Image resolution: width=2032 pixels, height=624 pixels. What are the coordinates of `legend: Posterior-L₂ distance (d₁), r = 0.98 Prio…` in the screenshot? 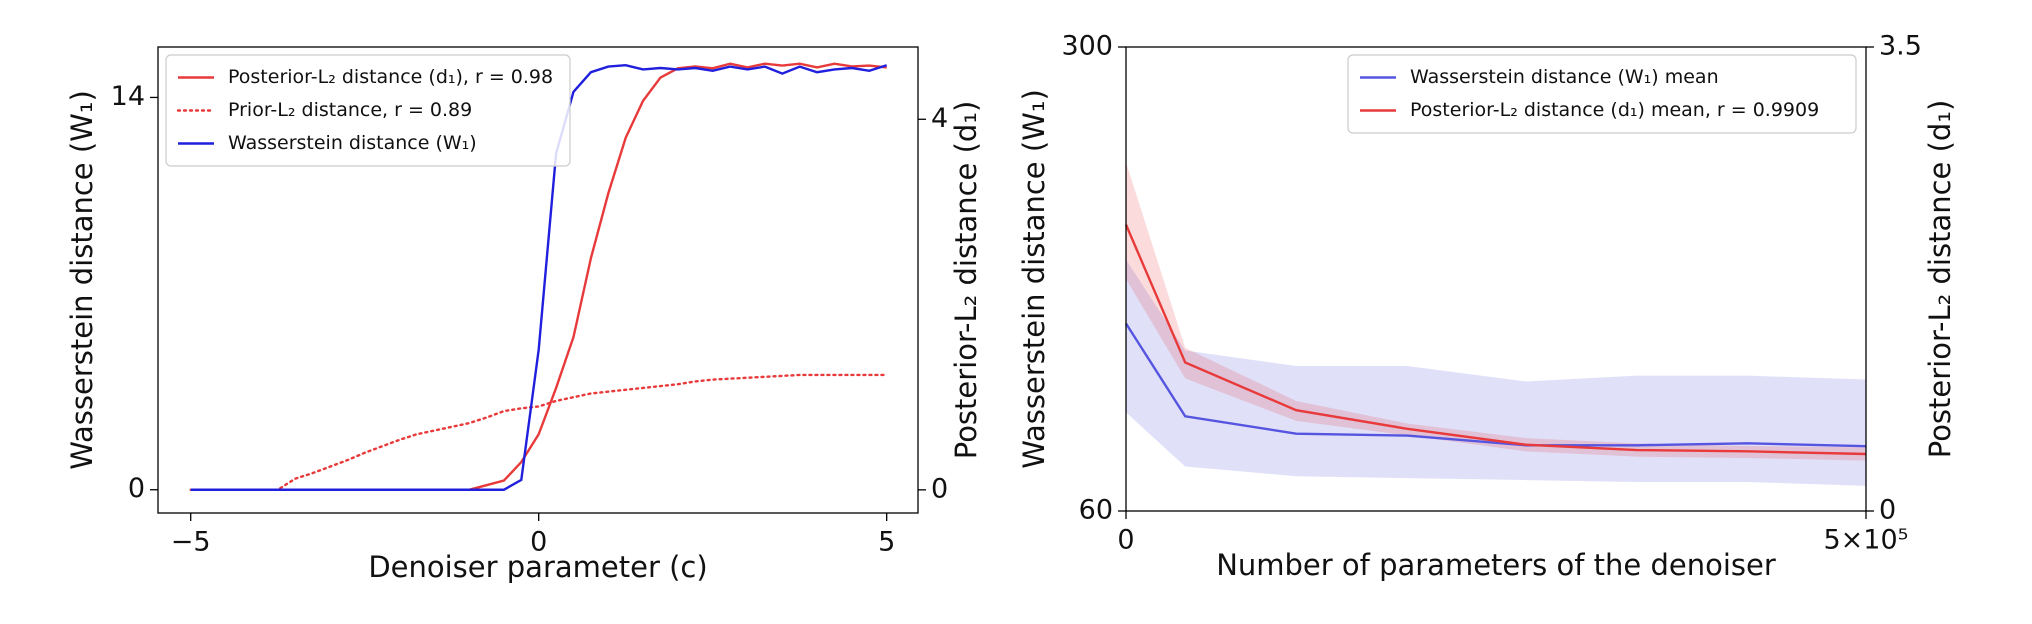 It's located at (368, 110).